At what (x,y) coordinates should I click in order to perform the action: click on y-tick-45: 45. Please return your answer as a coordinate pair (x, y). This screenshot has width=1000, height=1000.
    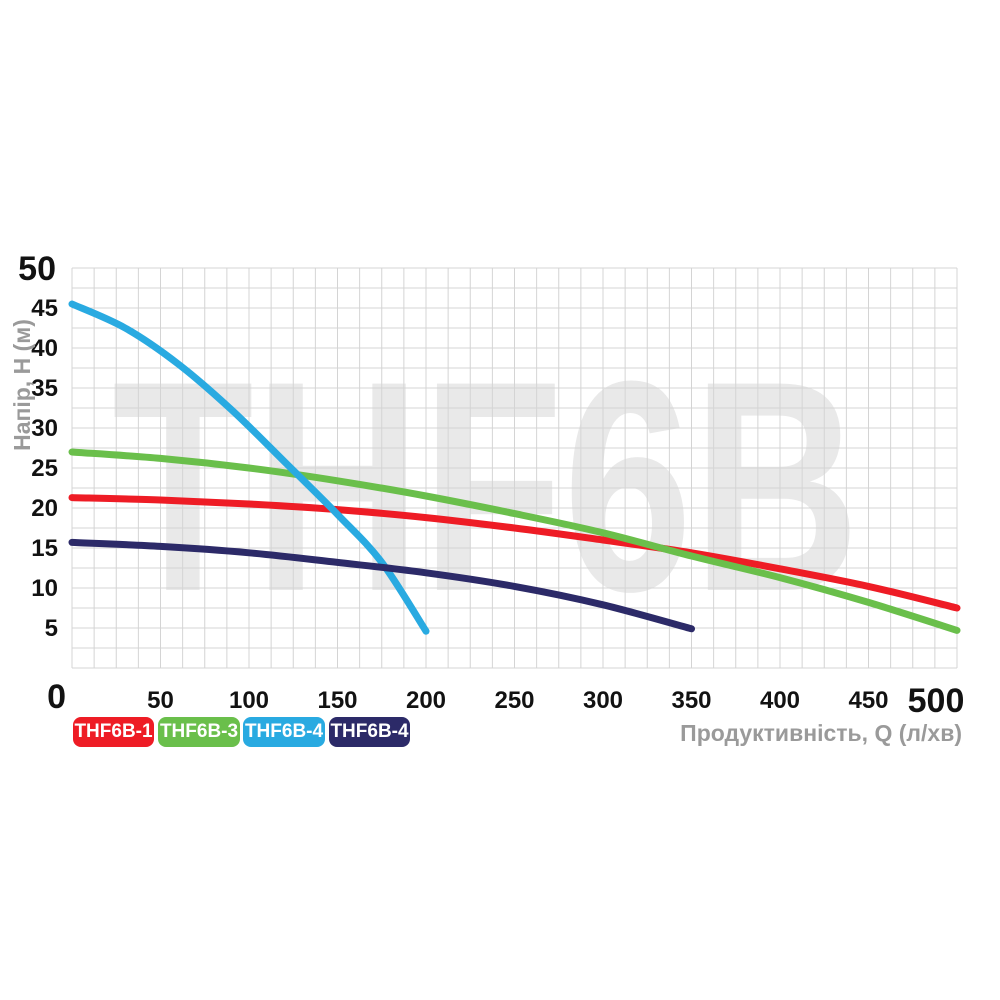
    Looking at the image, I should click on (44, 308).